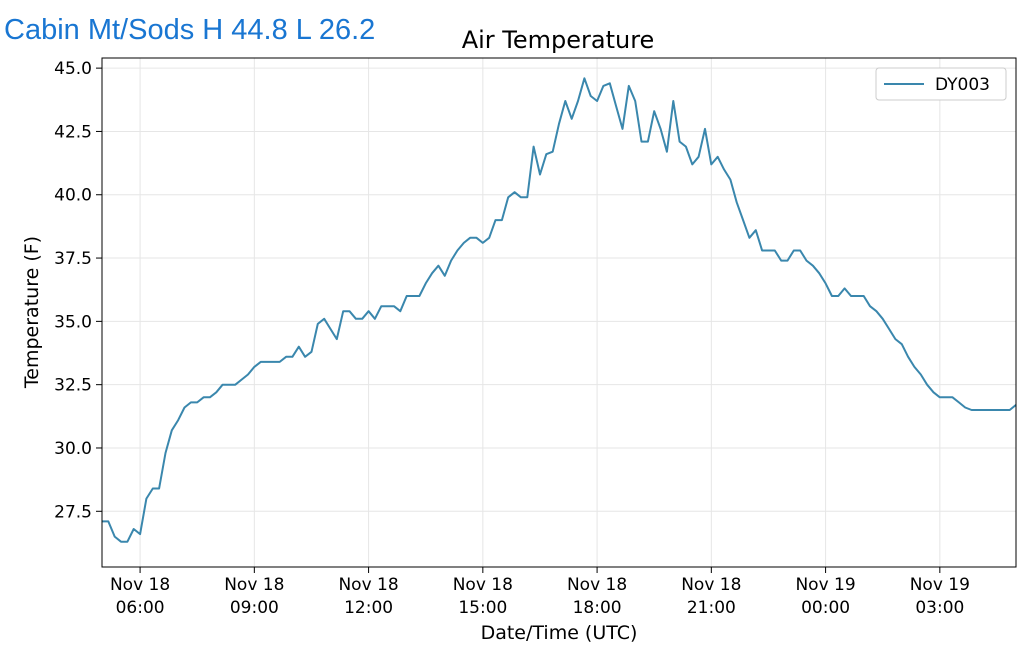 This screenshot has width=1024, height=647. Describe the element at coordinates (73, 196) in the screenshot. I see `y-tick-label: 40.0` at that location.